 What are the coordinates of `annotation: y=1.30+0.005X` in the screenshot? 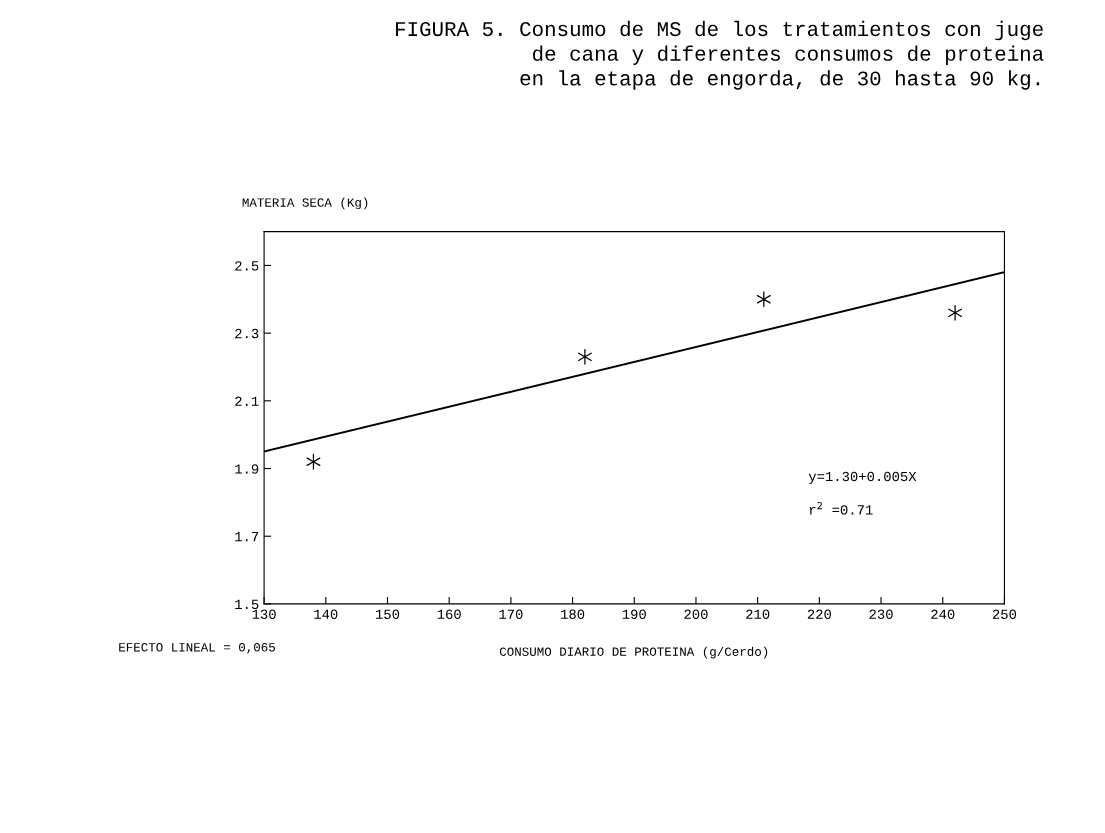 It's located at (862, 477).